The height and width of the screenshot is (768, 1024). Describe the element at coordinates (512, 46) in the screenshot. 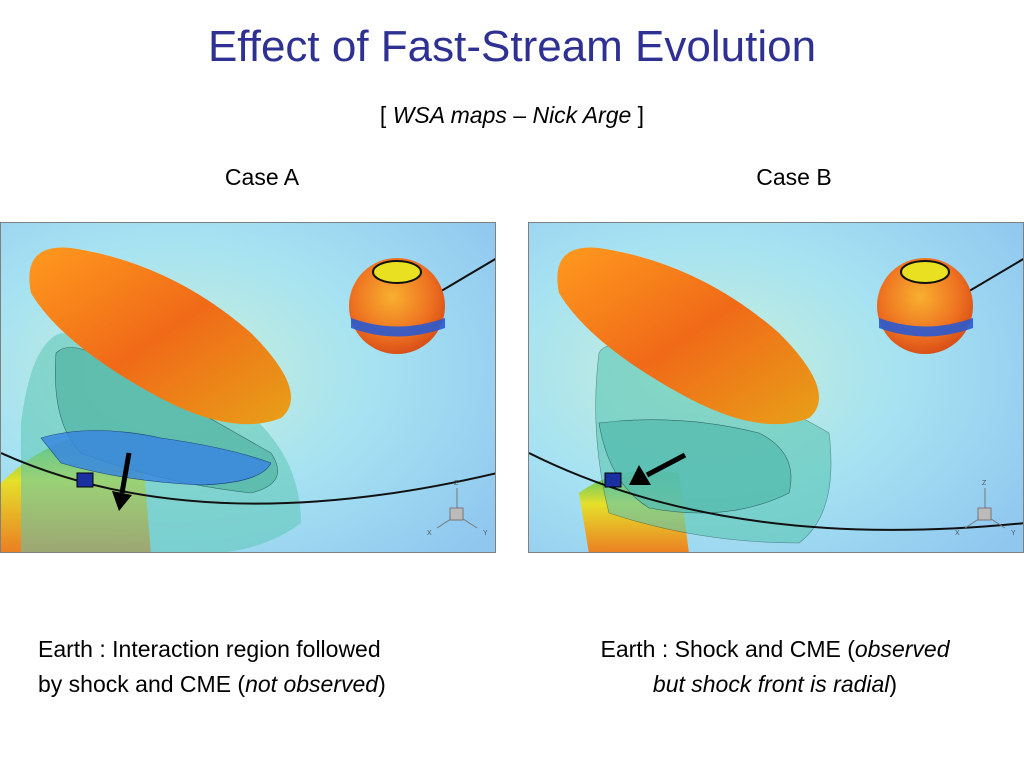

I see `slide-title: Effect of Fast-Stream Evolution` at that location.